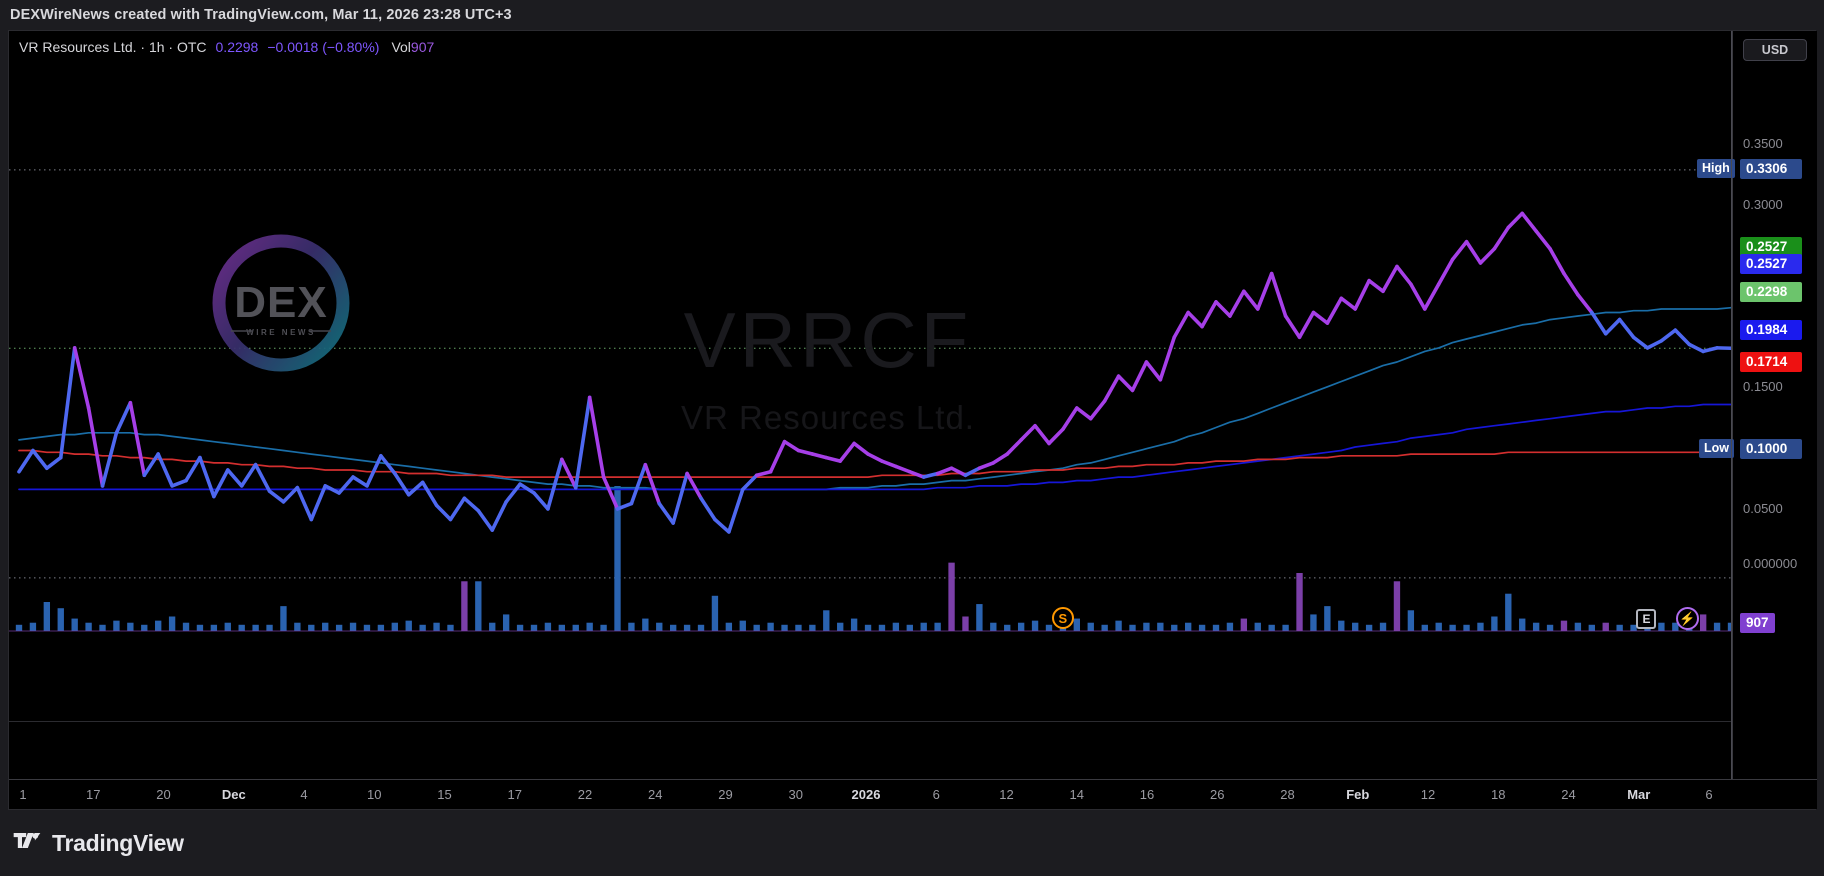  Describe the element at coordinates (795, 794) in the screenshot. I see `x-tick-11: 30` at that location.